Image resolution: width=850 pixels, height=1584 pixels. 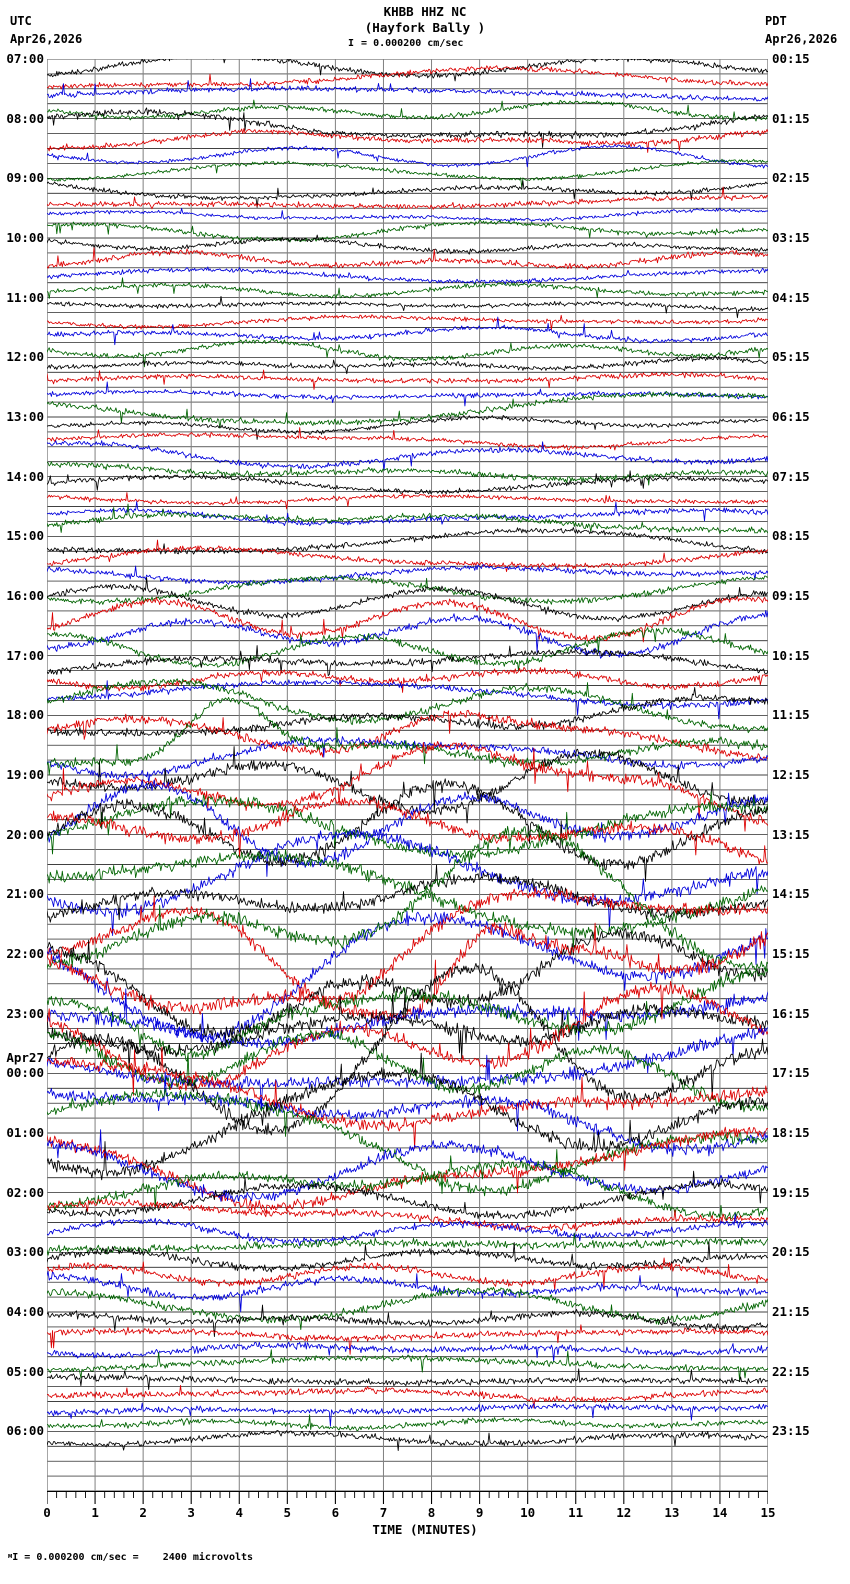 I want to click on pdt-row-time-label: 18:15, so click(x=791, y=1132).